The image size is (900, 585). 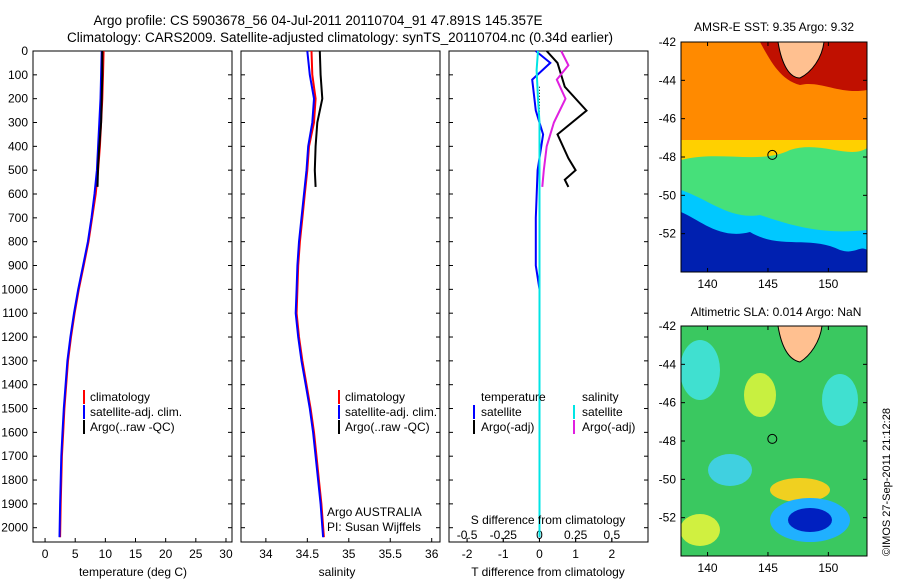 I want to click on s-difference-label: S difference from climatology, so click(x=548, y=520).